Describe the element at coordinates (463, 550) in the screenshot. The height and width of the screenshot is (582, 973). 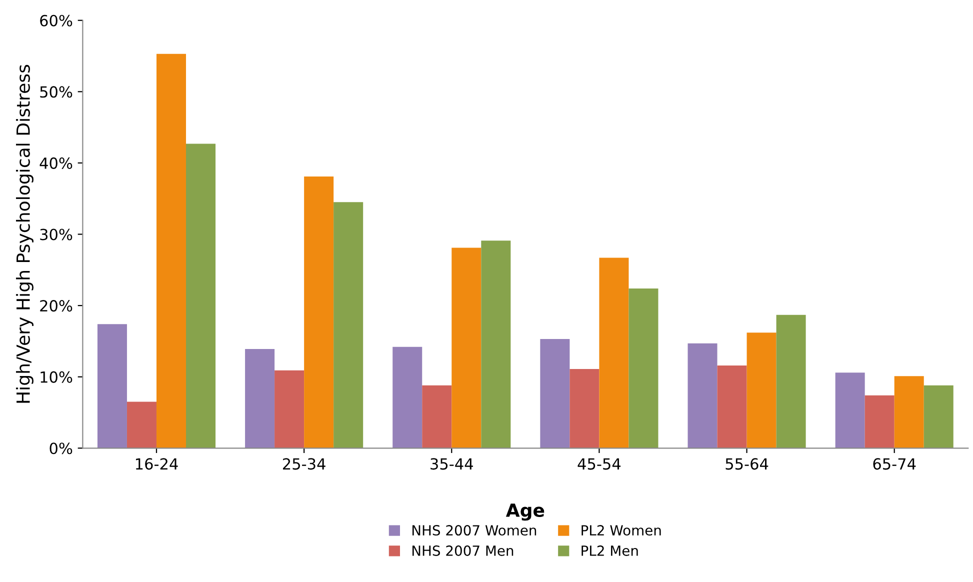
I see `legend-label: NHS 2007 Men` at that location.